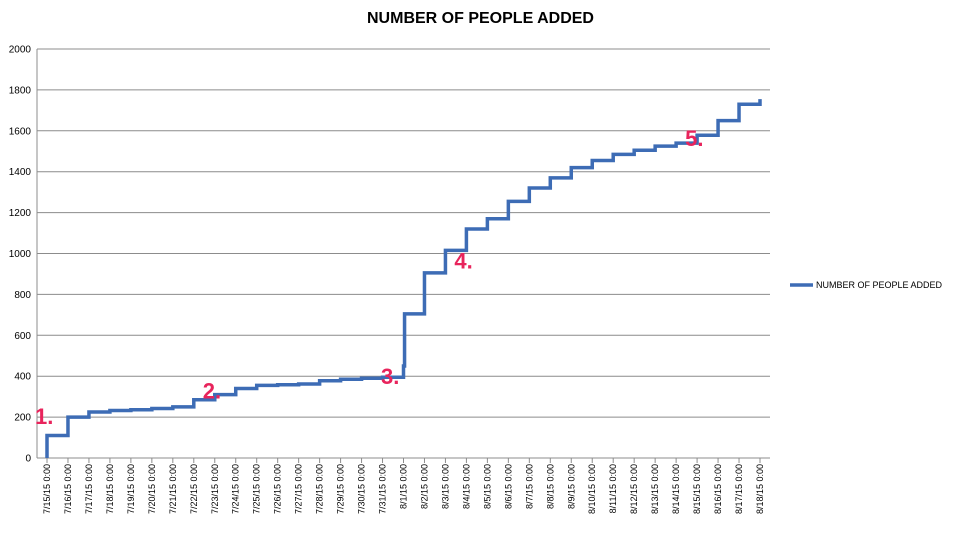 The image size is (961, 538). What do you see at coordinates (20, 90) in the screenshot?
I see `y-tick-label: 1800` at bounding box center [20, 90].